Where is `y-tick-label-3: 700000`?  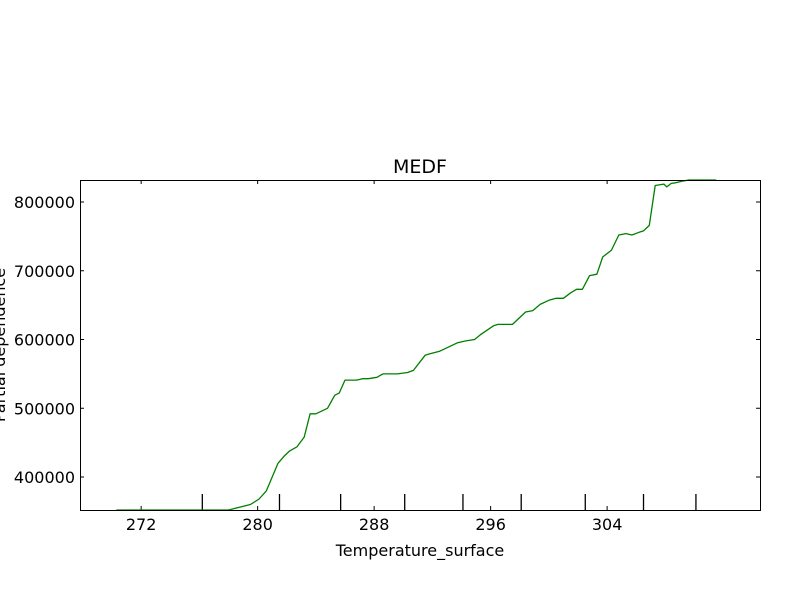
y-tick-label-3: 700000 is located at coordinates (44, 271).